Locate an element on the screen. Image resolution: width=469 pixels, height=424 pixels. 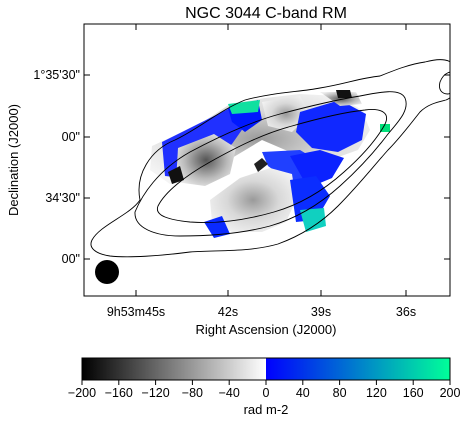
colorbar-tick-label: 200 is located at coordinates (450, 393).